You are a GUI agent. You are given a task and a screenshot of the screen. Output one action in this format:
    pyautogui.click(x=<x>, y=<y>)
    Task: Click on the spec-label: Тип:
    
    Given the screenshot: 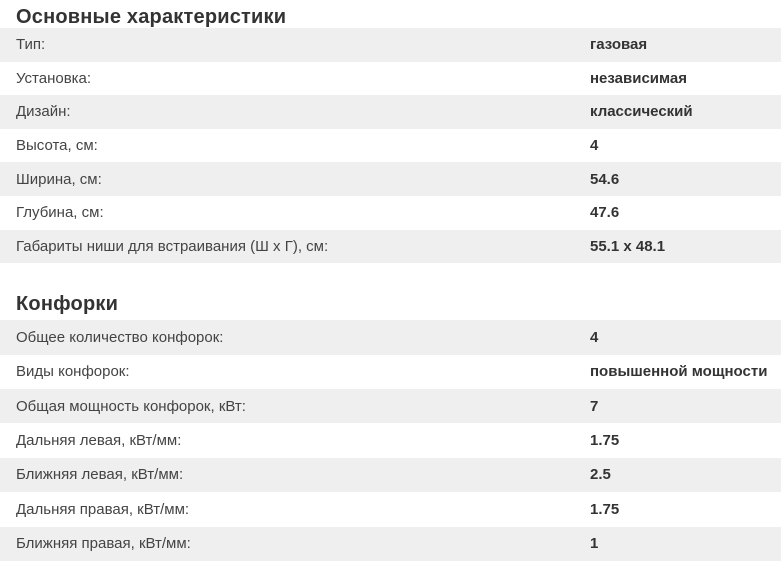 What is the action you would take?
    pyautogui.click(x=31, y=45)
    